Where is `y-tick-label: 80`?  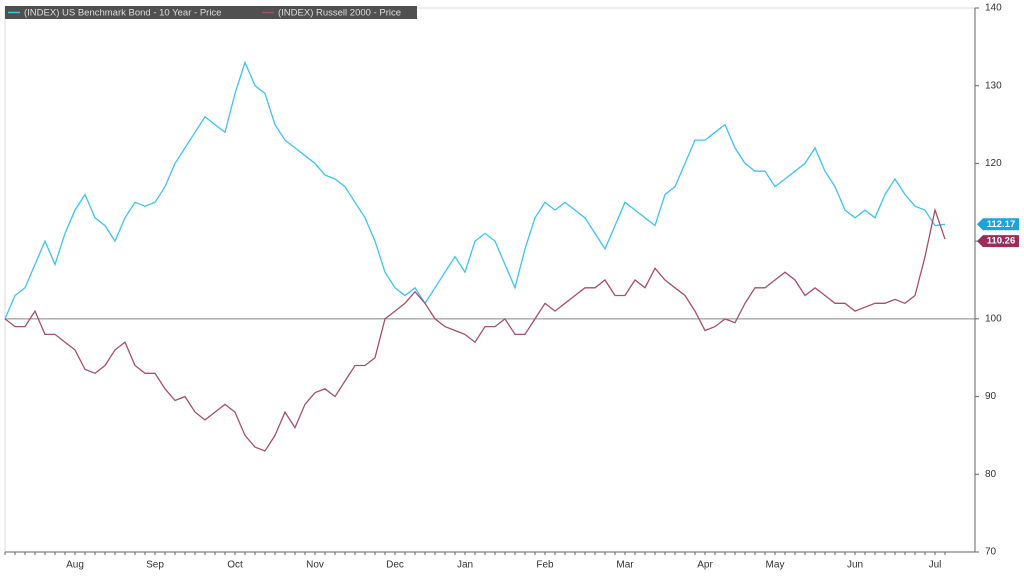
y-tick-label: 80 is located at coordinates (991, 474).